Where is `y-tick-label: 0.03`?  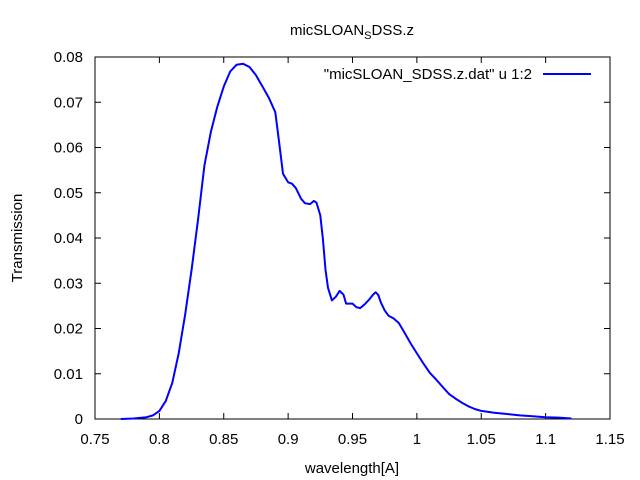
y-tick-label: 0.03 is located at coordinates (68, 283).